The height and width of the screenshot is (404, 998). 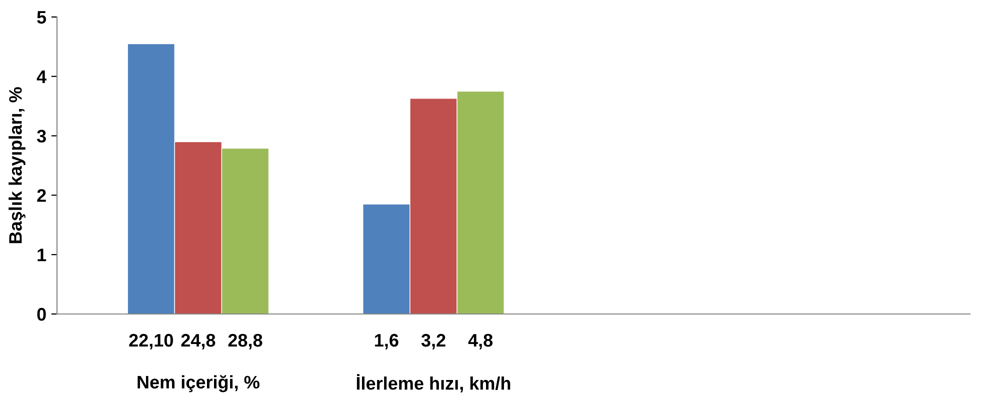 What do you see at coordinates (433, 342) in the screenshot?
I see `x-tick-label: 3,2` at bounding box center [433, 342].